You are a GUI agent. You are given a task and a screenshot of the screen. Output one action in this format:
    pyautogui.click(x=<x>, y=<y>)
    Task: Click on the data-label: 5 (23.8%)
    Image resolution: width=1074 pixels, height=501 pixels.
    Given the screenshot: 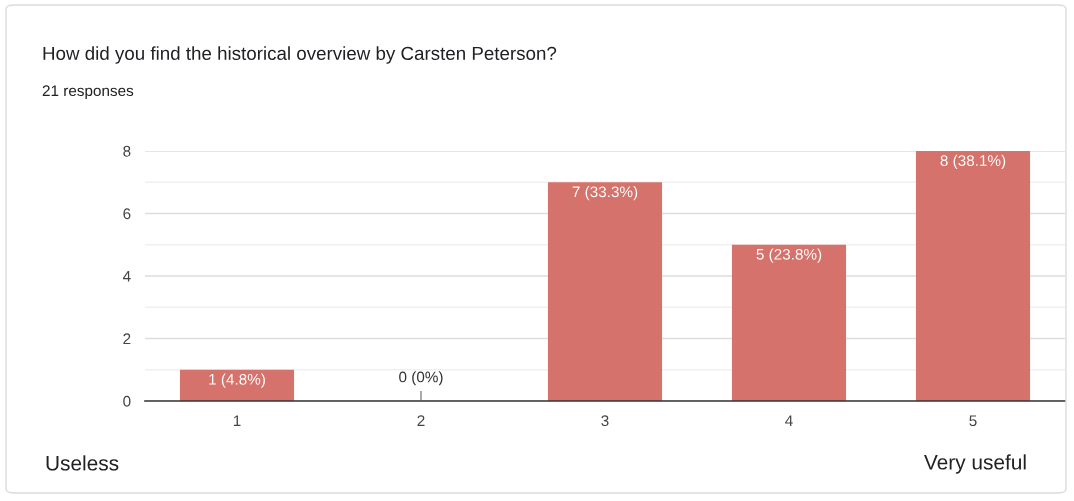 What is the action you would take?
    pyautogui.click(x=789, y=255)
    